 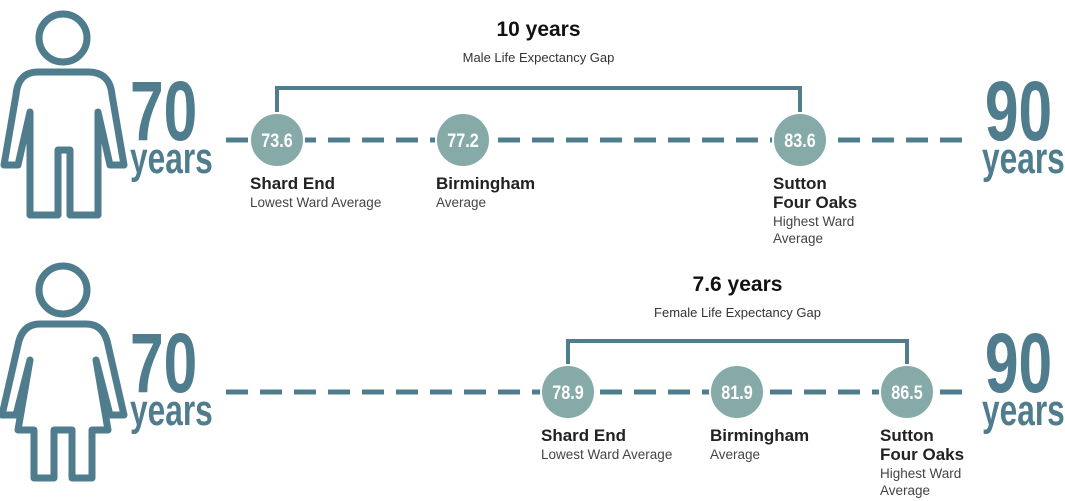 I want to click on gap-label: Male Life Expectancy Gap, so click(x=539, y=57).